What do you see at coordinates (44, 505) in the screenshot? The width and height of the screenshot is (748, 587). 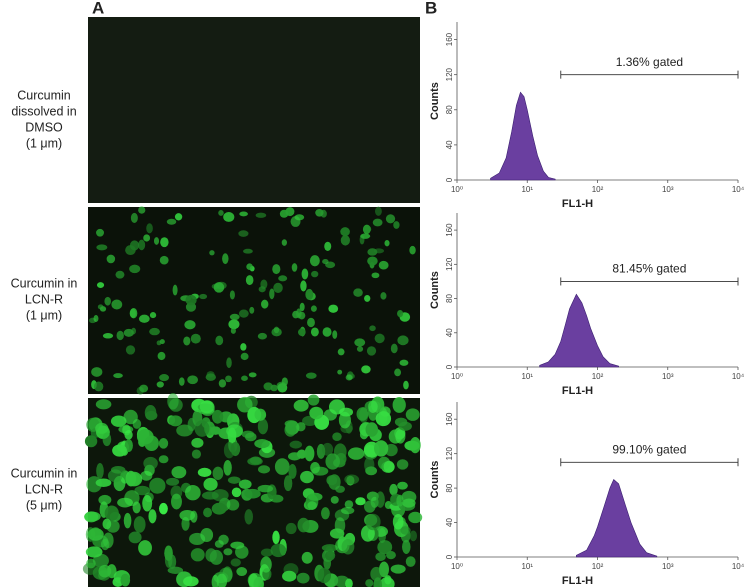 I see `row-label: (5 μm)` at bounding box center [44, 505].